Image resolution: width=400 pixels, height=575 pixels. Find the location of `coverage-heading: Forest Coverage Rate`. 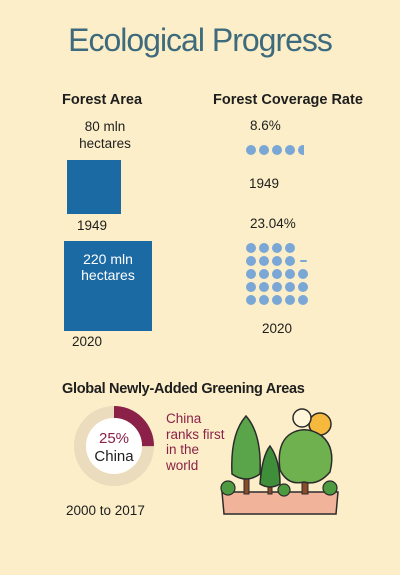

coverage-heading: Forest Coverage Rate is located at coordinates (288, 100).